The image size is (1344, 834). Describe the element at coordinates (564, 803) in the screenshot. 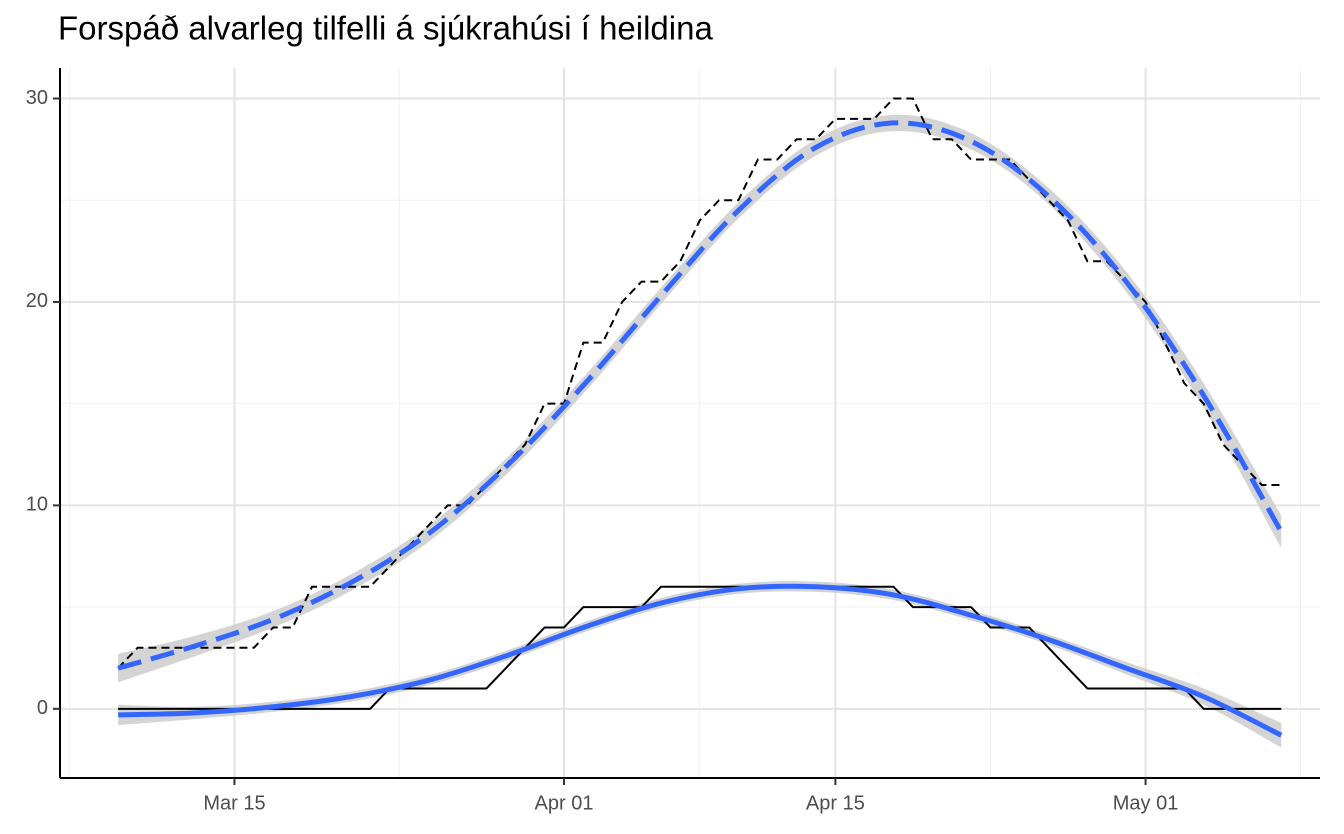

I see `x-tick-label: Apr 01` at that location.